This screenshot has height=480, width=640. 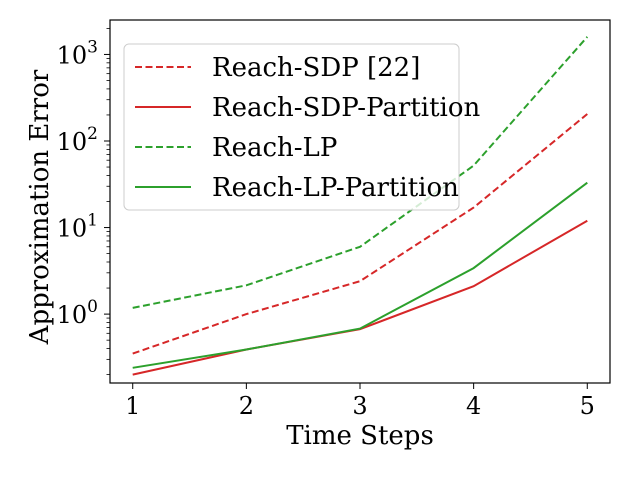 What do you see at coordinates (77, 227) in the screenshot?
I see `y-tick-label: 10¹` at bounding box center [77, 227].